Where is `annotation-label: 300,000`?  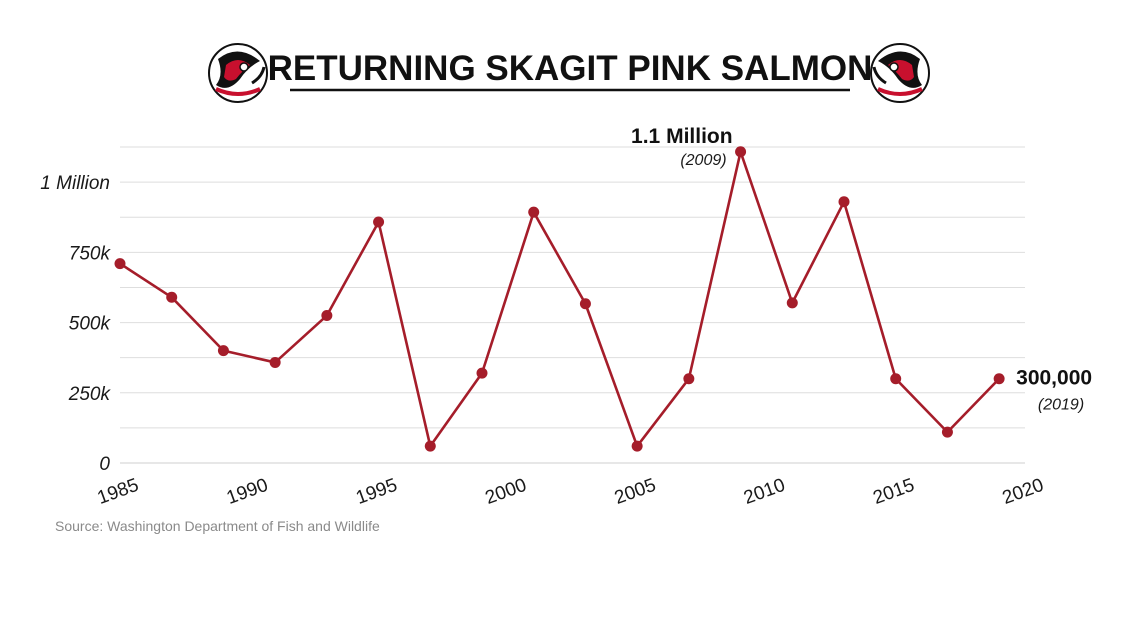 annotation-label: 300,000 is located at coordinates (1054, 378).